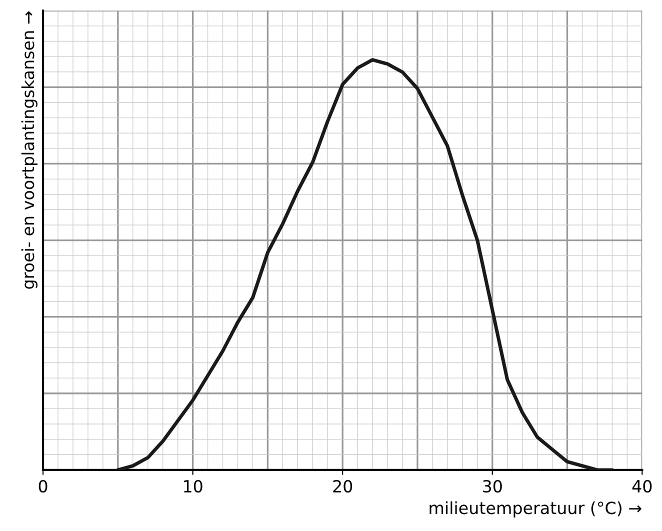 This screenshot has height=531, width=662. Describe the element at coordinates (342, 486) in the screenshot. I see `x-tick-label: 20` at that location.